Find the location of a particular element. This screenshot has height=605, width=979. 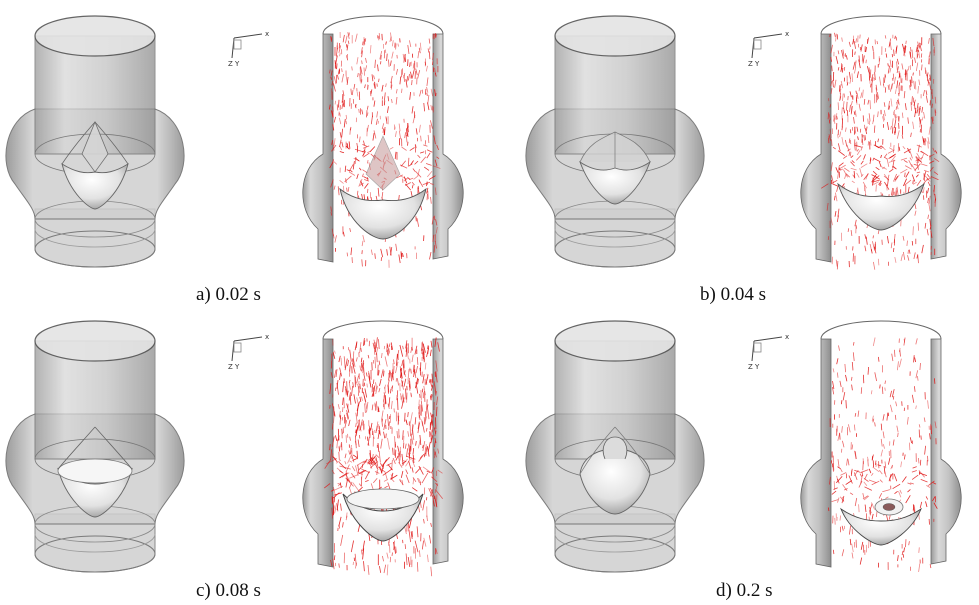

caption-b: b) 0.04 s is located at coordinates (733, 294).